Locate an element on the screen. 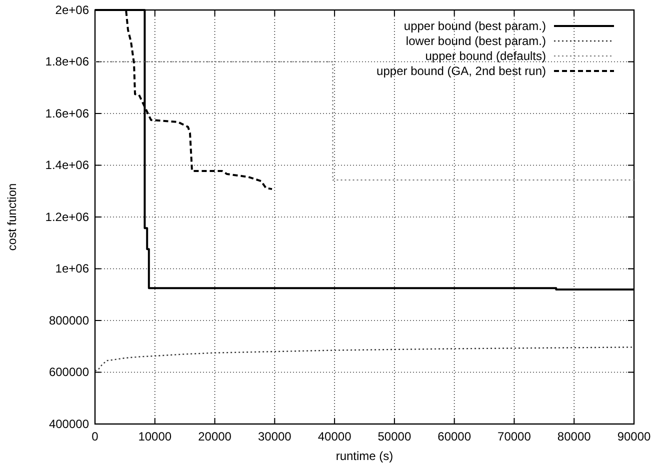  x-tick-label: 80000 is located at coordinates (574, 437).